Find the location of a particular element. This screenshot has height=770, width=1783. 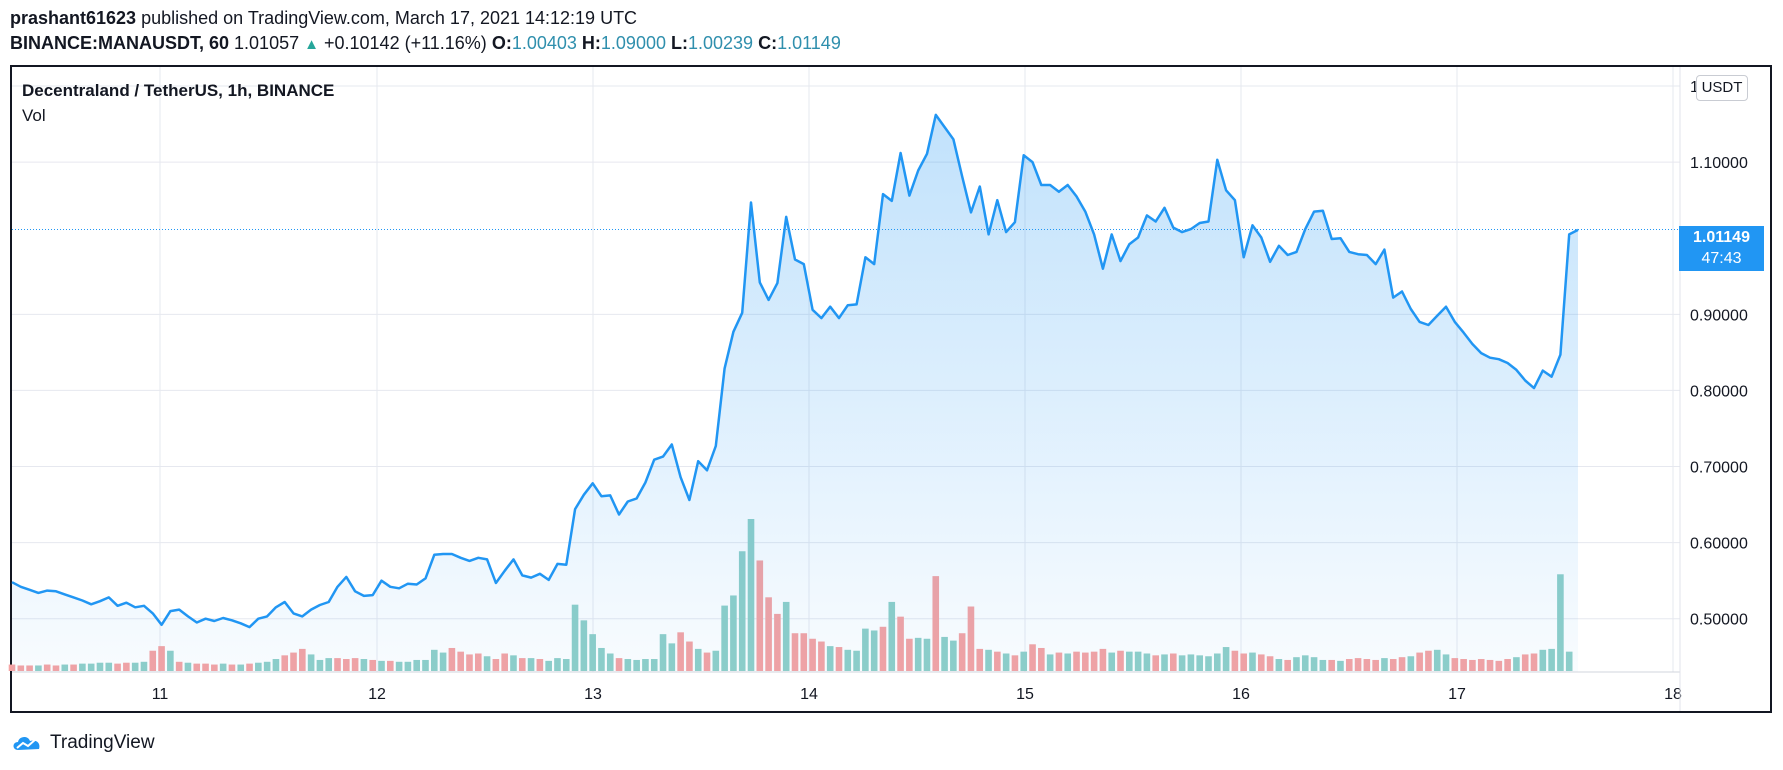

up-arrow-icon: ▲ is located at coordinates (311, 44).